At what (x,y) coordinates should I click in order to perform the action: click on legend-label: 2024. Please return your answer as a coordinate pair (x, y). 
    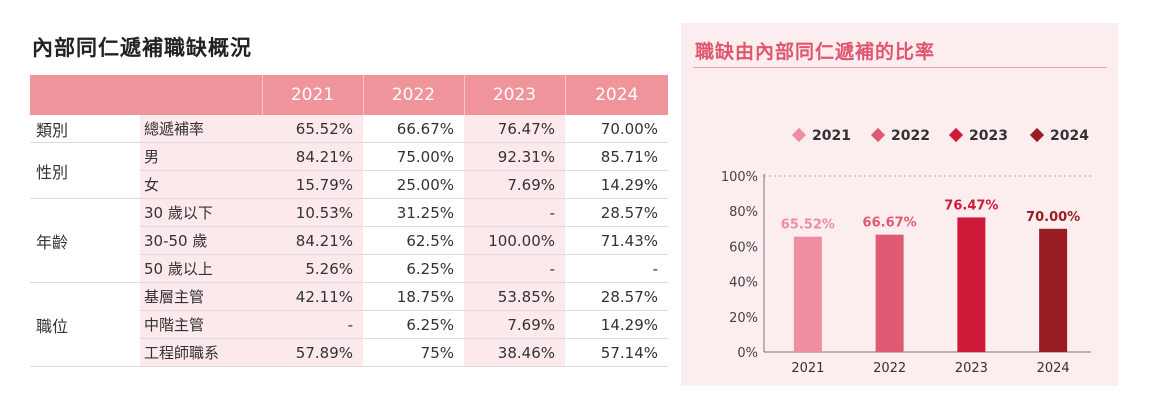
    Looking at the image, I should click on (1069, 136).